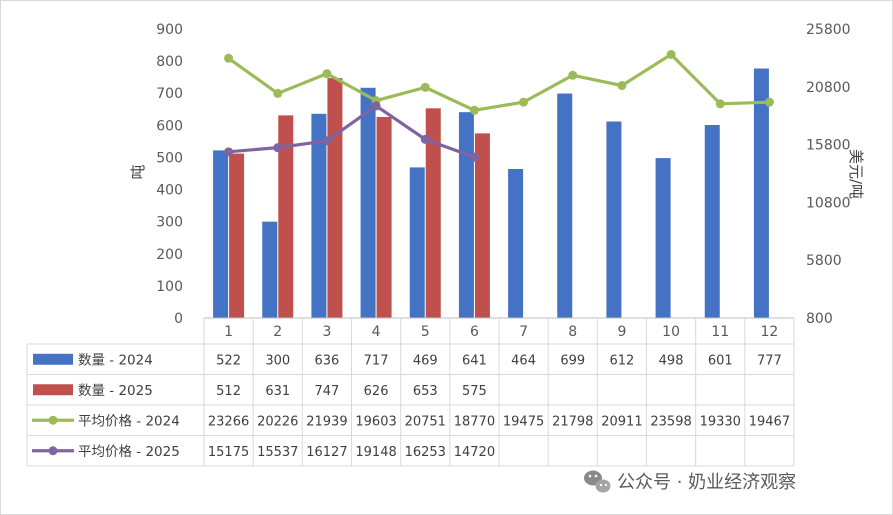 The image size is (893, 515). Describe the element at coordinates (474, 421) in the screenshot. I see `table-cell: 18770` at that location.